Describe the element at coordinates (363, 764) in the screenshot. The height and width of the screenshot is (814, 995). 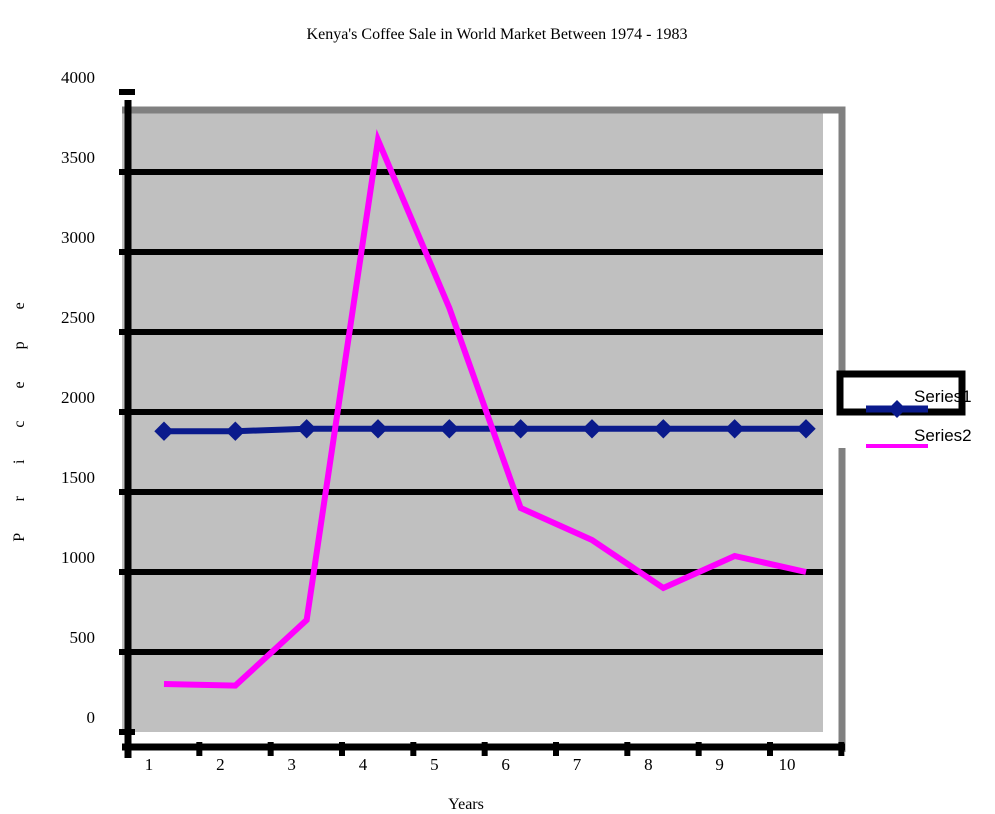
I see `x-tick-label: 4` at that location.